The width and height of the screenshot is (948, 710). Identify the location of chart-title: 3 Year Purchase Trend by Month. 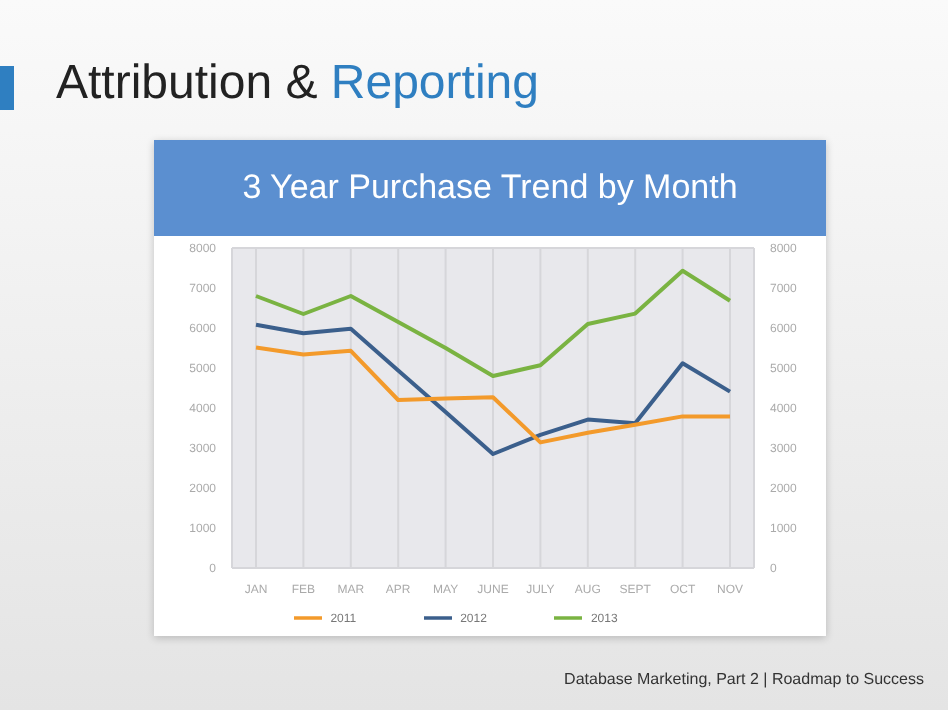
(490, 188).